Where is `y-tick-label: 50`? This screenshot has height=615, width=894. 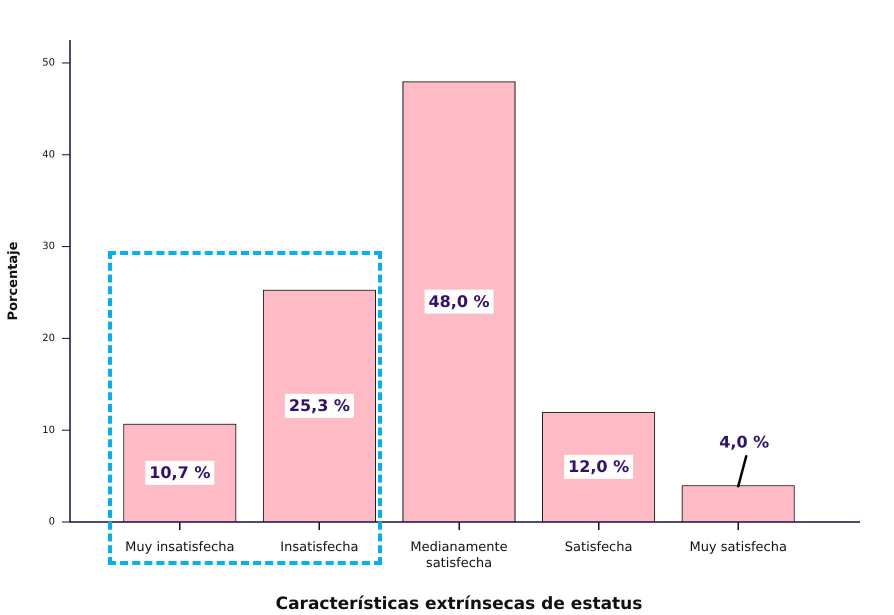 y-tick-label: 50 is located at coordinates (48, 63).